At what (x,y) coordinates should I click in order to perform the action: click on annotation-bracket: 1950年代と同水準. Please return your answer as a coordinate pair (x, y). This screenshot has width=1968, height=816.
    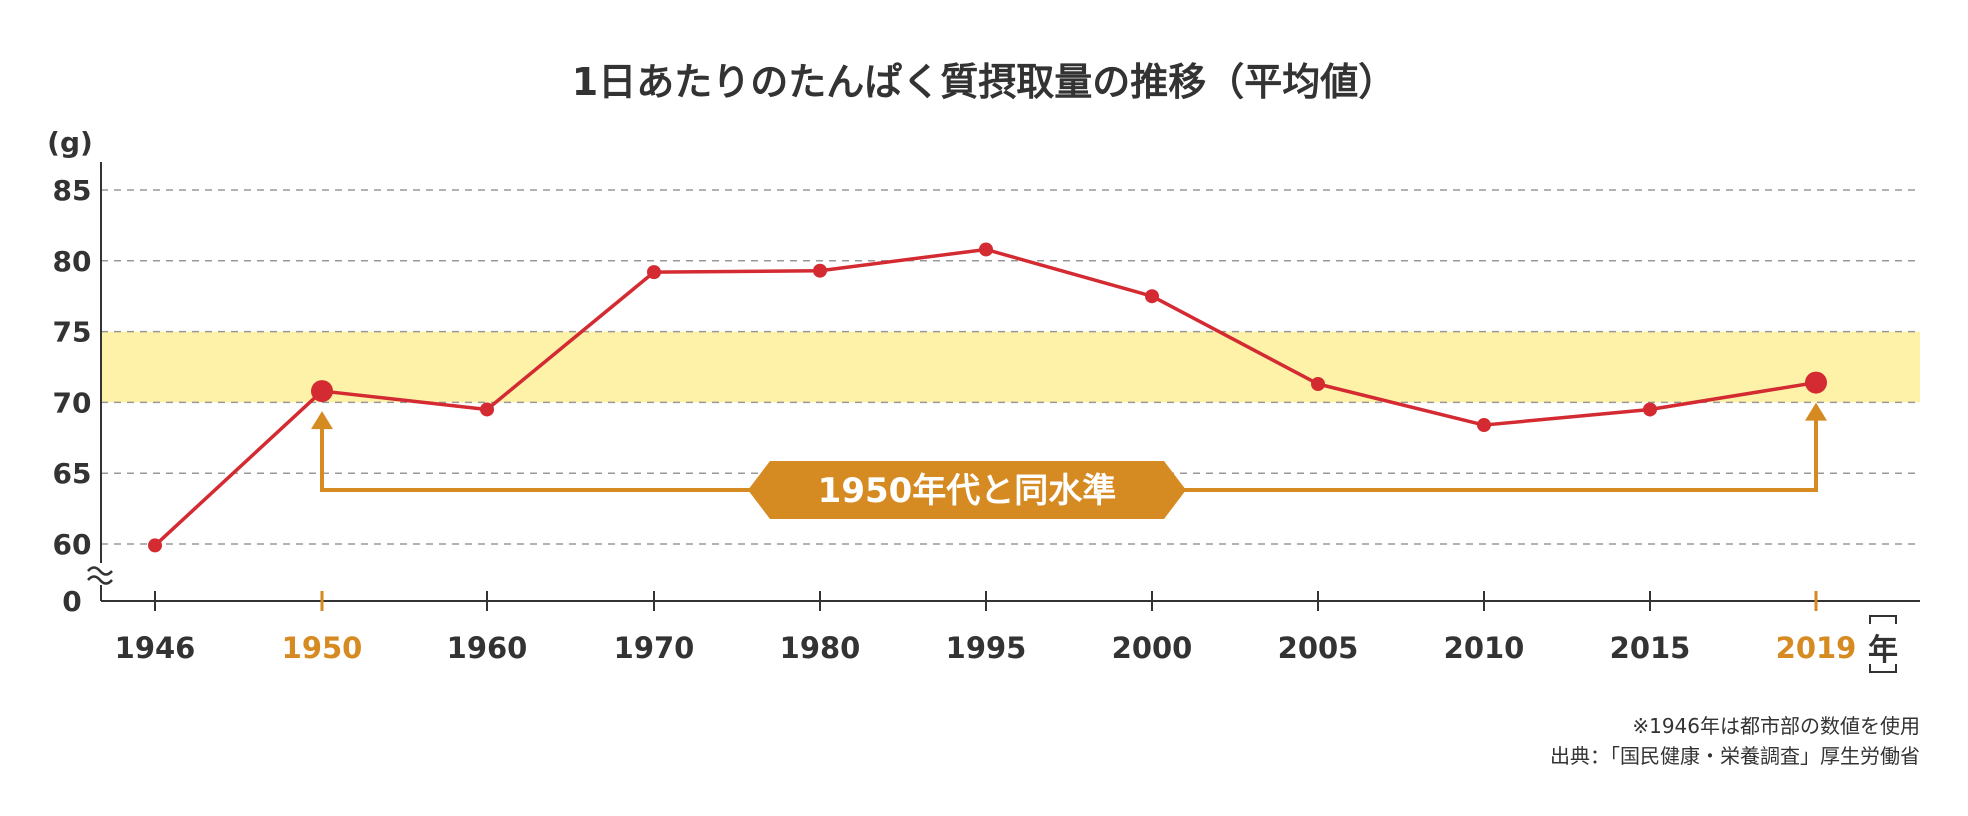
    Looking at the image, I should click on (1069, 460).